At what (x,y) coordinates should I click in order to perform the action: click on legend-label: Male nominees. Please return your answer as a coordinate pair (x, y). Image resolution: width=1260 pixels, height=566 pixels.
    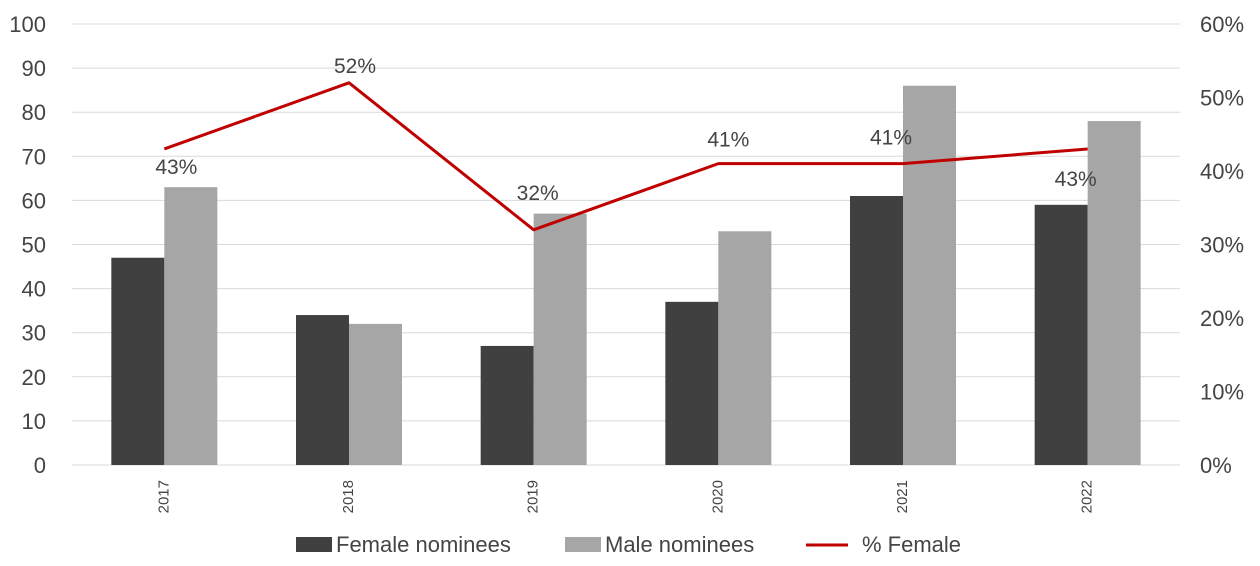
    Looking at the image, I should click on (679, 544).